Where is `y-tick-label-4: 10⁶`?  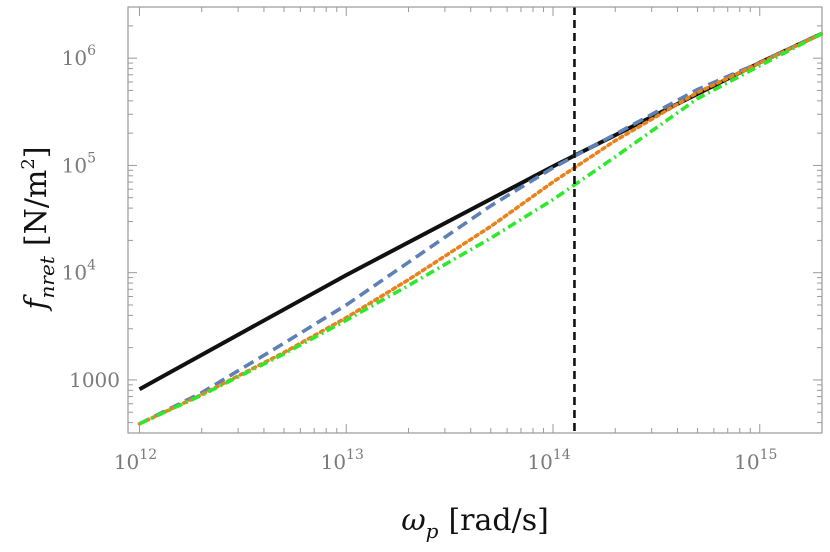
y-tick-label-4: 10⁶ is located at coordinates (79, 56).